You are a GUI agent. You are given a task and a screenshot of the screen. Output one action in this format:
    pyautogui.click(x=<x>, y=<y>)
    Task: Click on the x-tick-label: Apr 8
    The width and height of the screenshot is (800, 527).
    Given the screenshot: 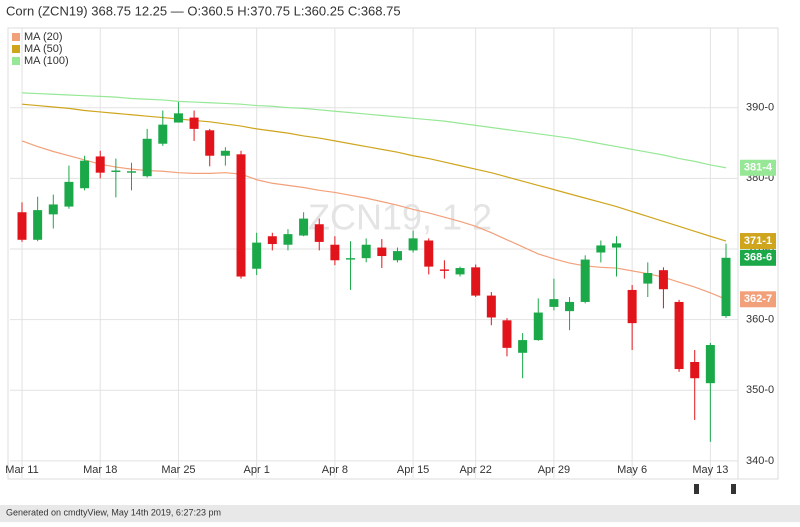 What is the action you would take?
    pyautogui.click(x=335, y=470)
    